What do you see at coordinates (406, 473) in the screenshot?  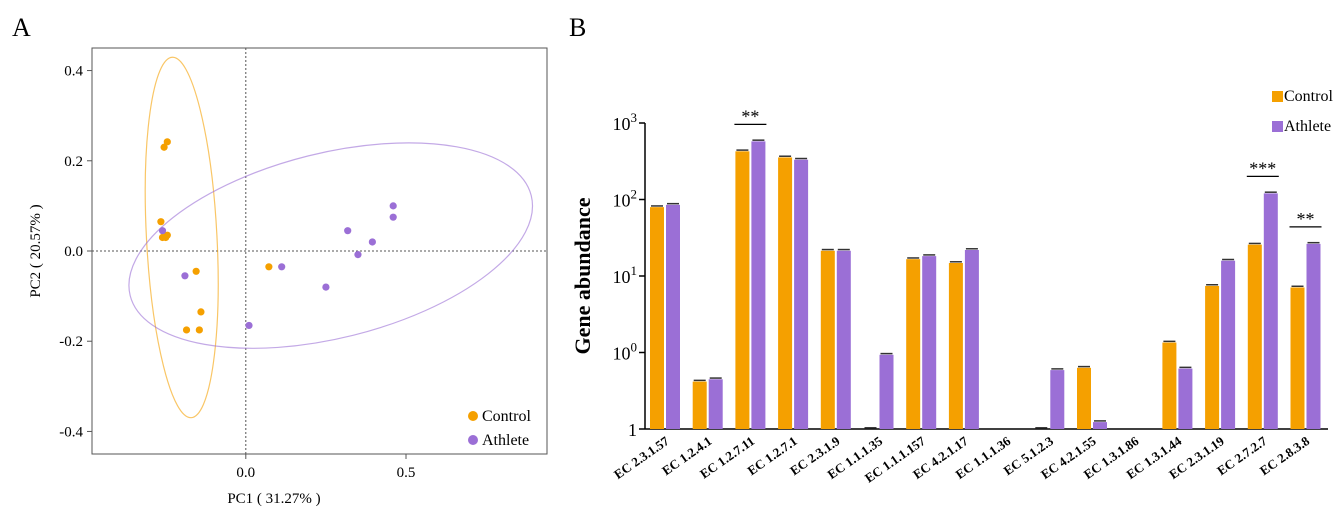 I see `x-tick-label: 0.5` at bounding box center [406, 473].